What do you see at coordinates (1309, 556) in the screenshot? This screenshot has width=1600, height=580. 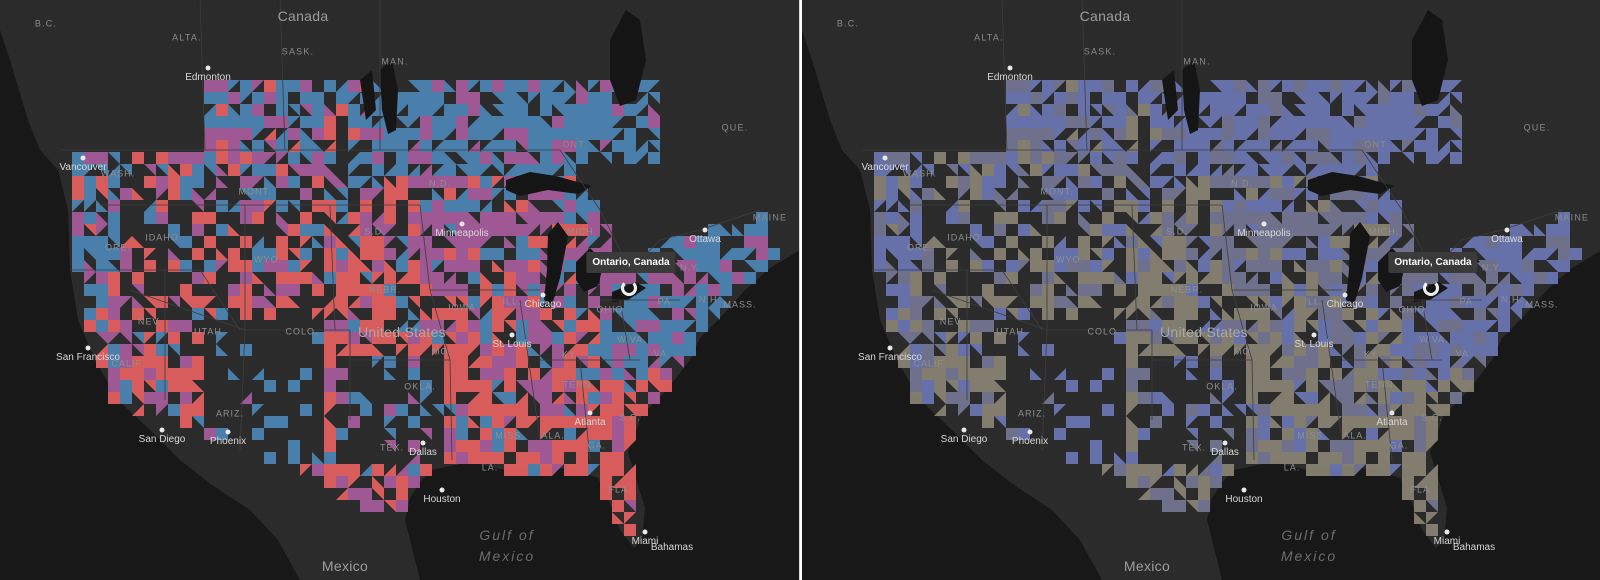 I see `water-label: Mexico` at bounding box center [1309, 556].